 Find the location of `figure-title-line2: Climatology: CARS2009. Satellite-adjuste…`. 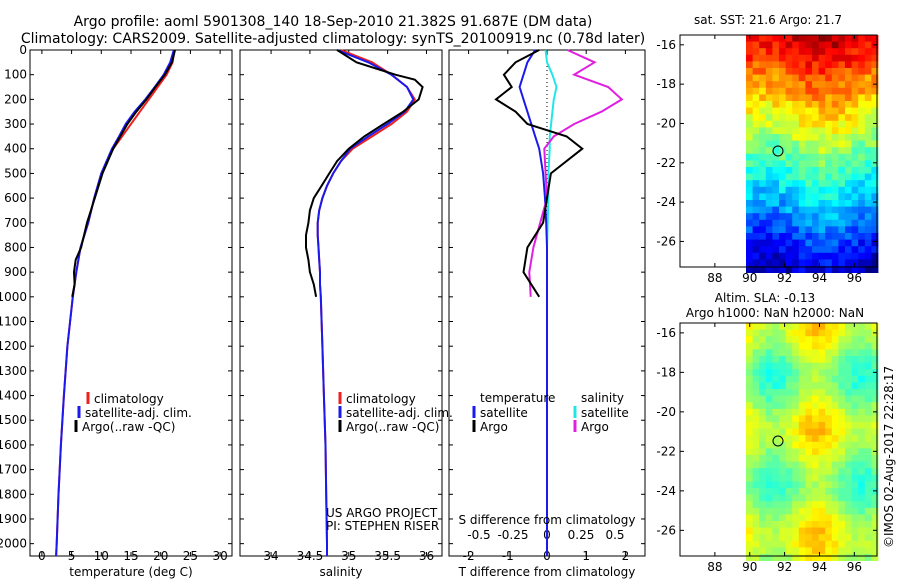

figure-title-line2: Climatology: CARS2009. Satellite-adjuste… is located at coordinates (333, 39).